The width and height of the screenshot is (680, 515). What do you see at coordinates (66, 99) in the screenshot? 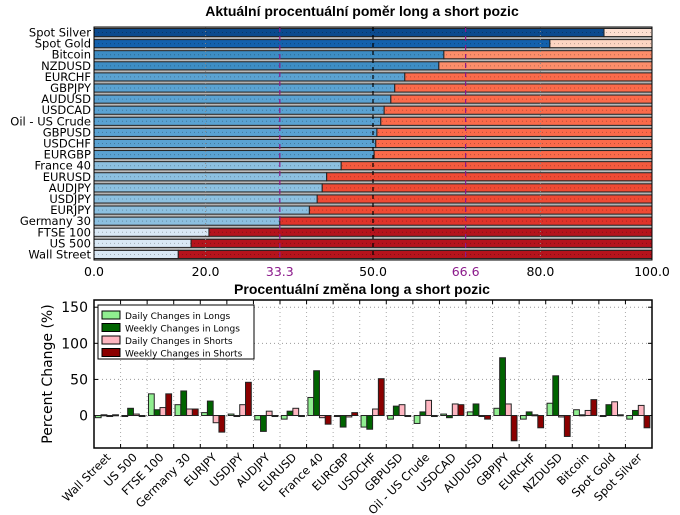
I see `category-label: AUDUSD` at bounding box center [66, 99].